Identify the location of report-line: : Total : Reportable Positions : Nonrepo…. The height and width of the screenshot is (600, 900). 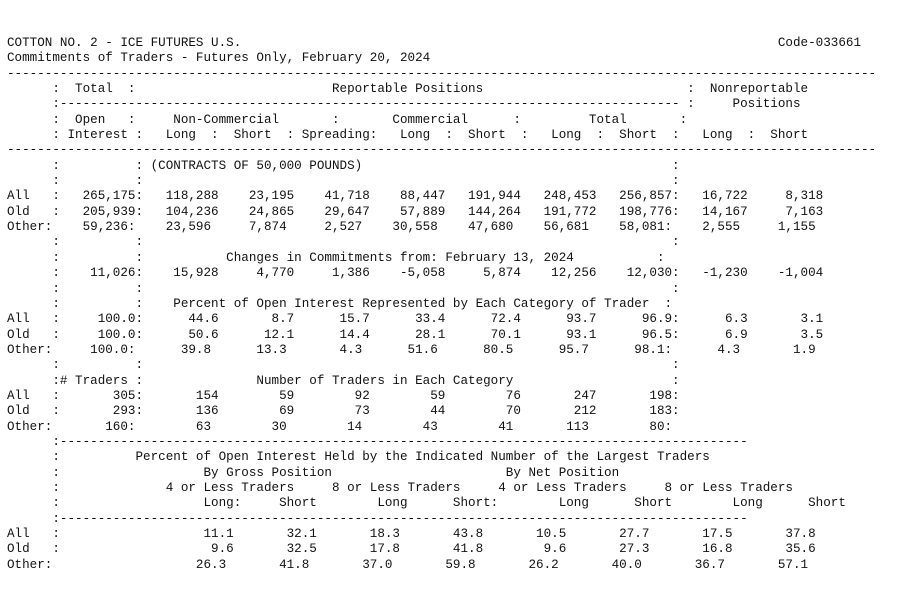
(408, 89).